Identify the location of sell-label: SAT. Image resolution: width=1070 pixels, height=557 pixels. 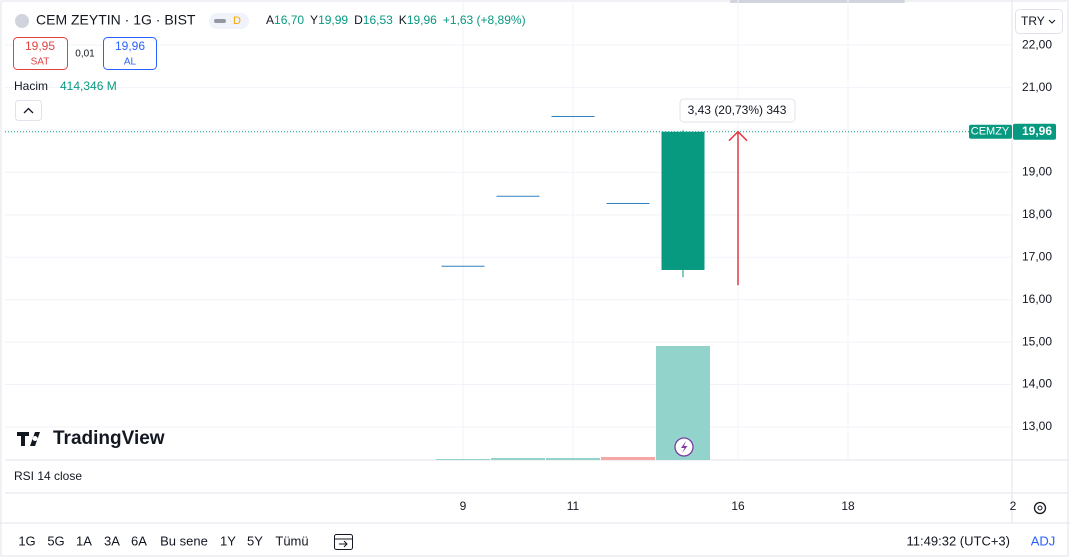
(40, 62).